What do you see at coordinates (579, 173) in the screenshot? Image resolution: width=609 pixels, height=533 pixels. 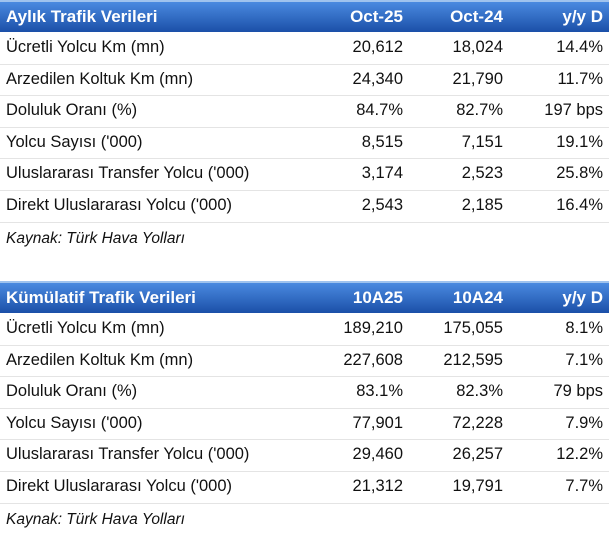 I see `row-value: 25.8%` at bounding box center [579, 173].